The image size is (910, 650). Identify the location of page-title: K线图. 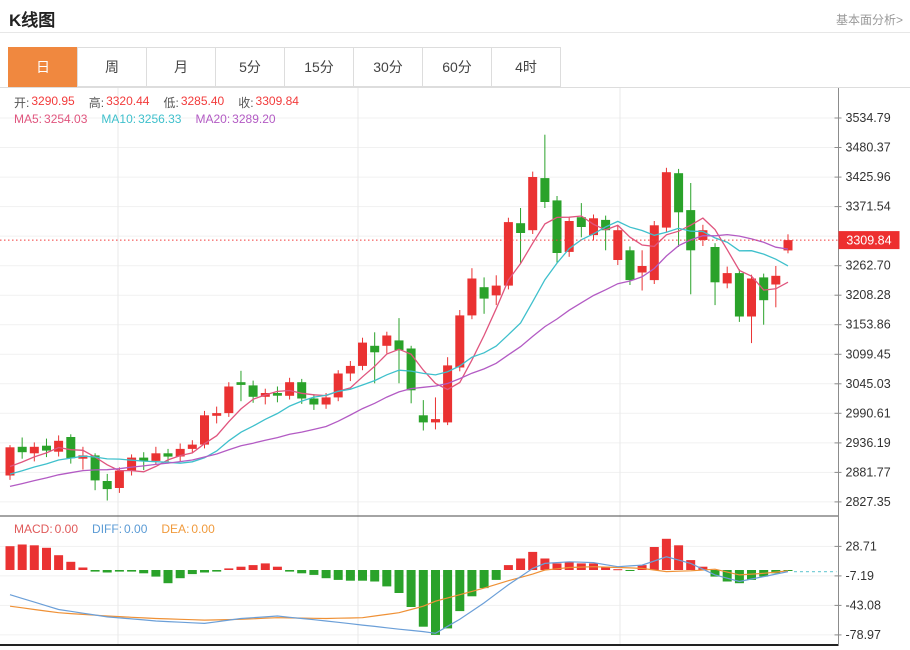
(32, 20).